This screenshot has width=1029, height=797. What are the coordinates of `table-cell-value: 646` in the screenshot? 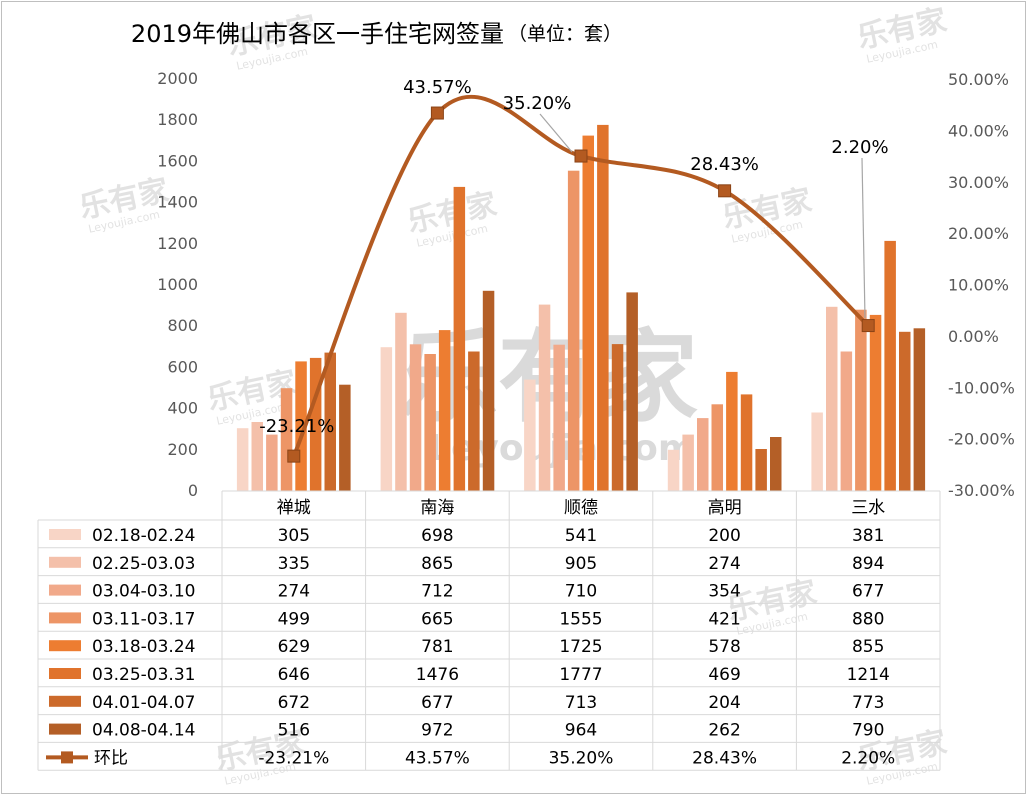 It's located at (294, 675).